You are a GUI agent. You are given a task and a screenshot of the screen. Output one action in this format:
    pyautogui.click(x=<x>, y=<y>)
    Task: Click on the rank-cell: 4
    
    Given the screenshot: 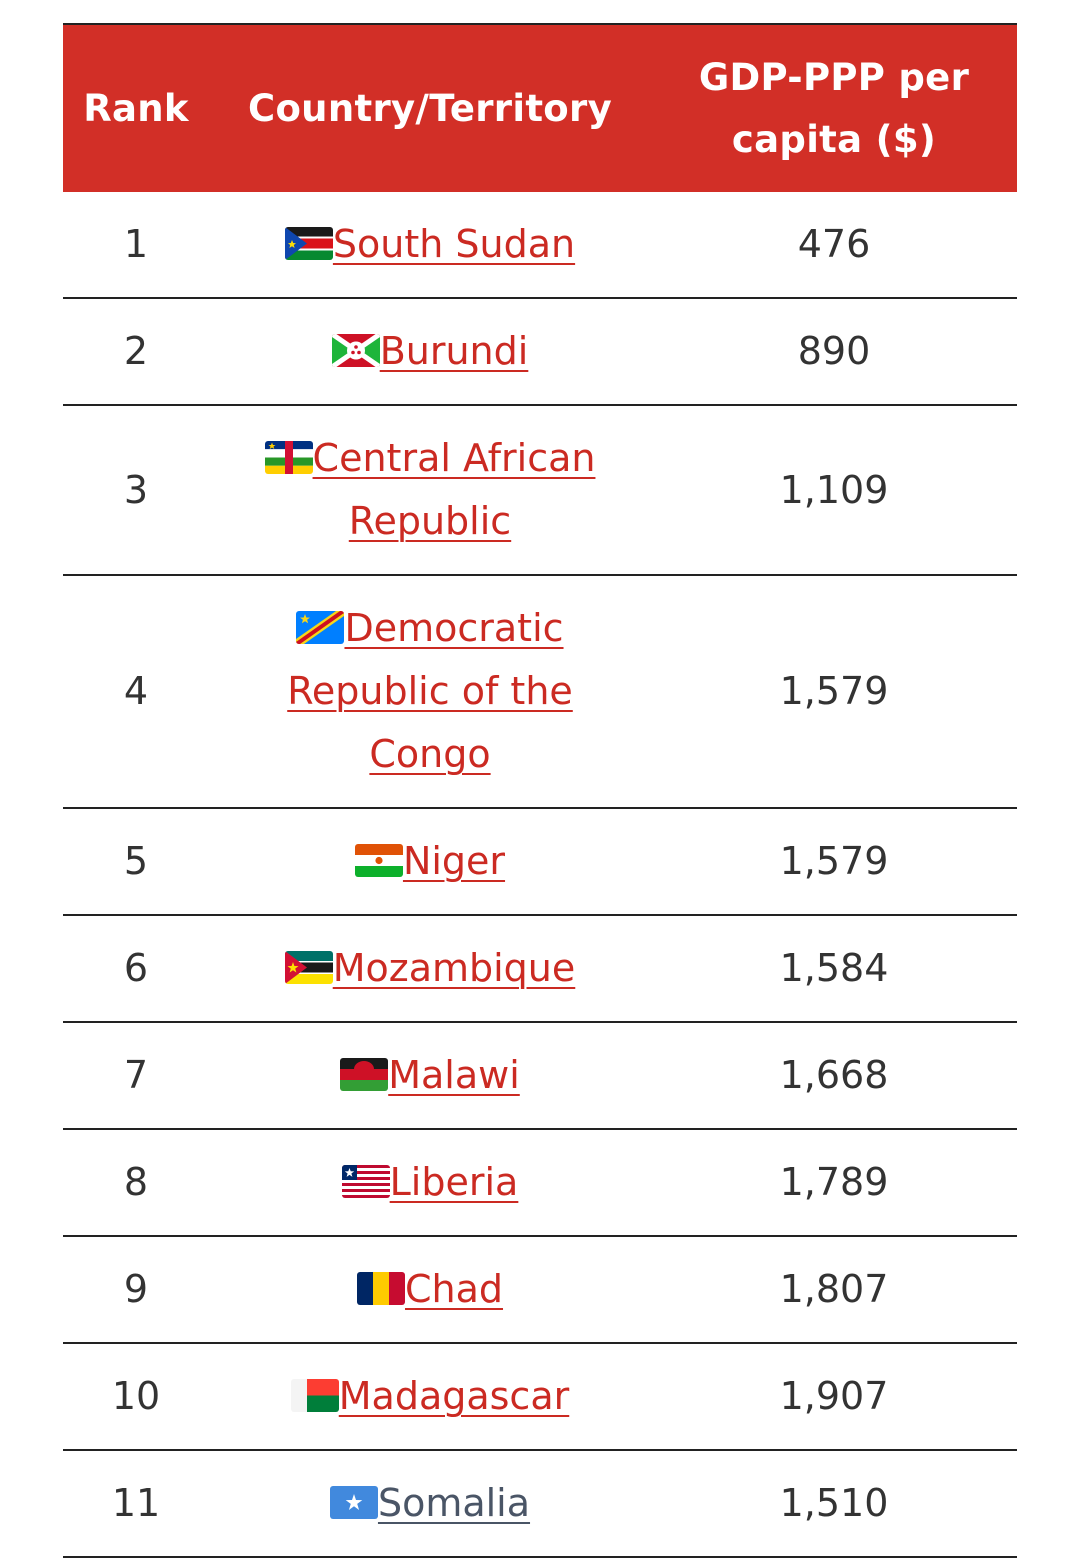 What is the action you would take?
    pyautogui.click(x=136, y=692)
    